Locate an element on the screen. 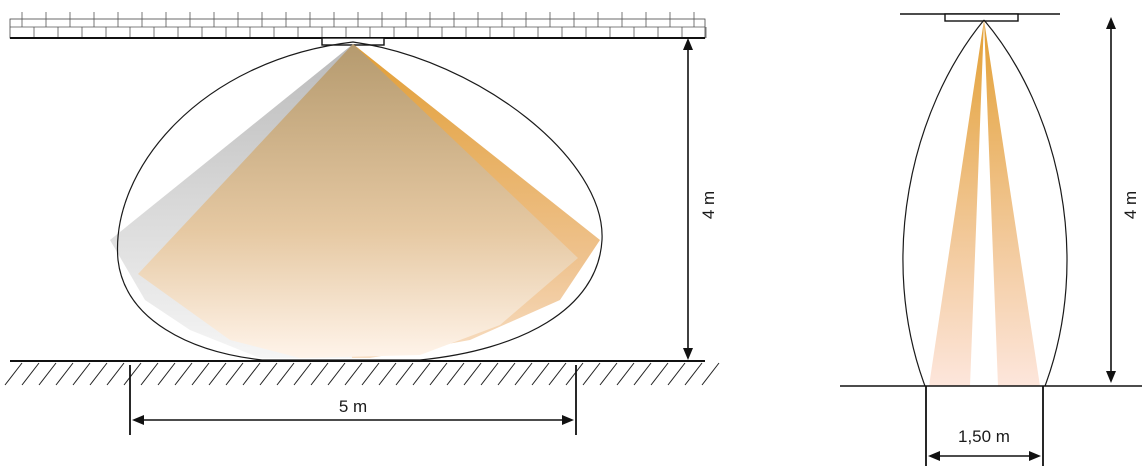  end-height-dimension: 4 m is located at coordinates (1123, 200).